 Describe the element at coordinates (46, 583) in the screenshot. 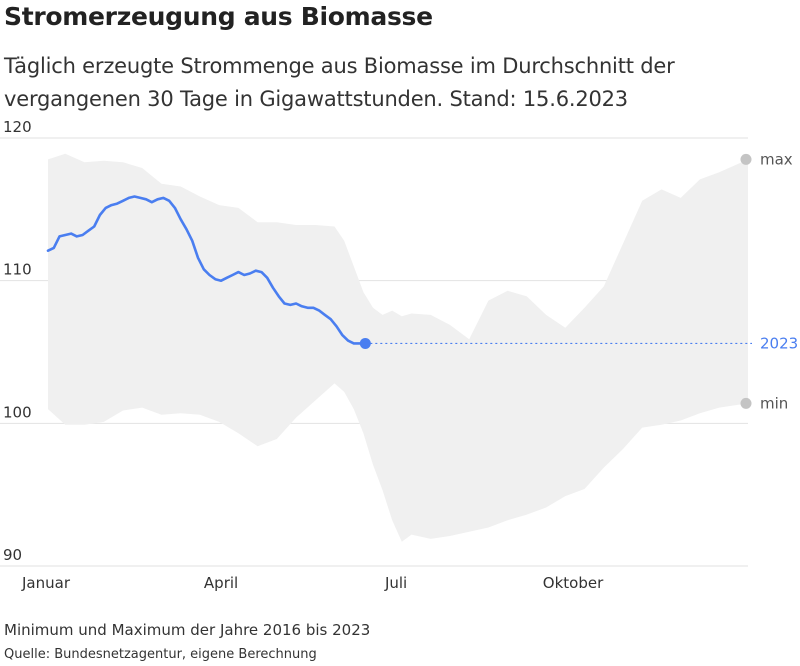

I see `x-tick-label-januar: Januar` at that location.